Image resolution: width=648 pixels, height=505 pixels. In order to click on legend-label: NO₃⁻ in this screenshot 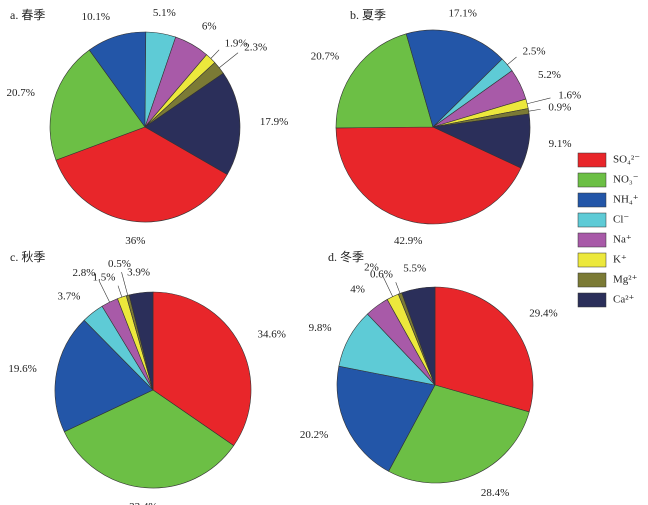, I will do `click(626, 180)`.